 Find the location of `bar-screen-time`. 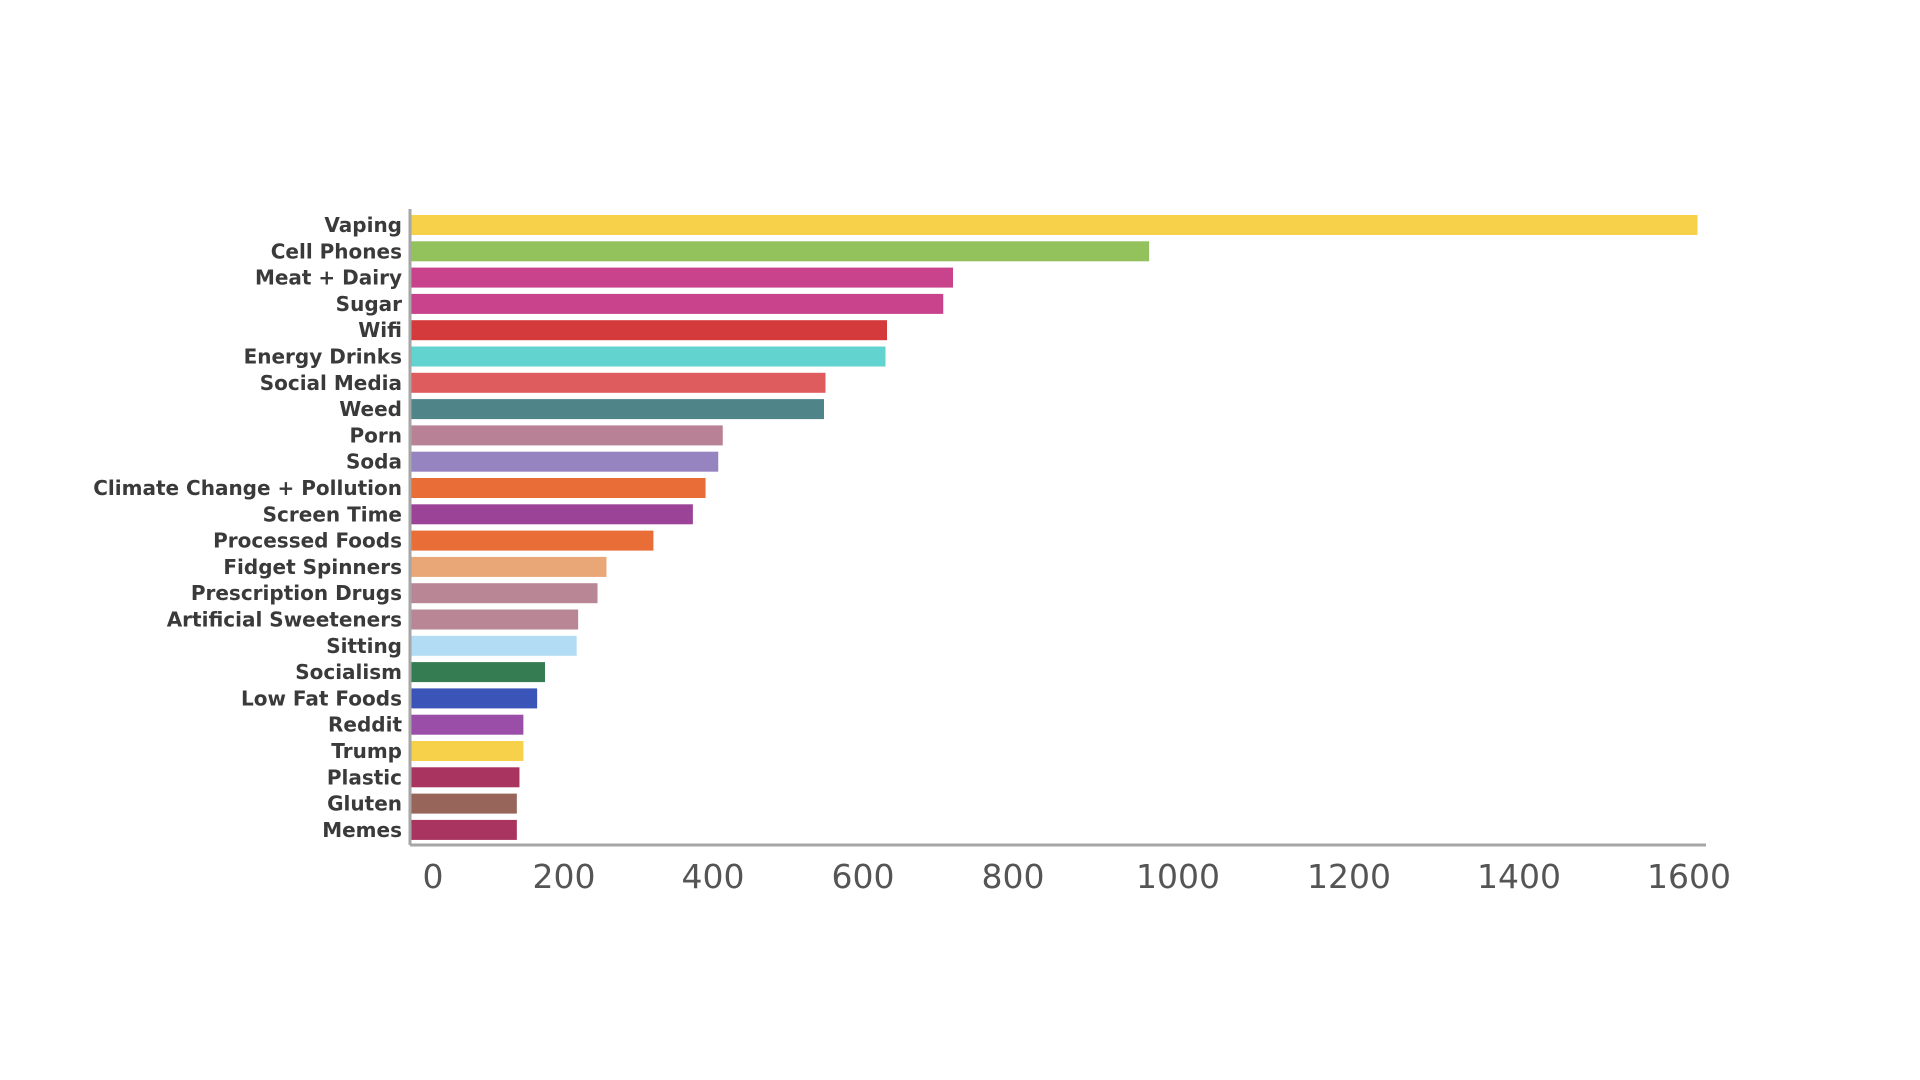

bar-screen-time is located at coordinates (551, 514).